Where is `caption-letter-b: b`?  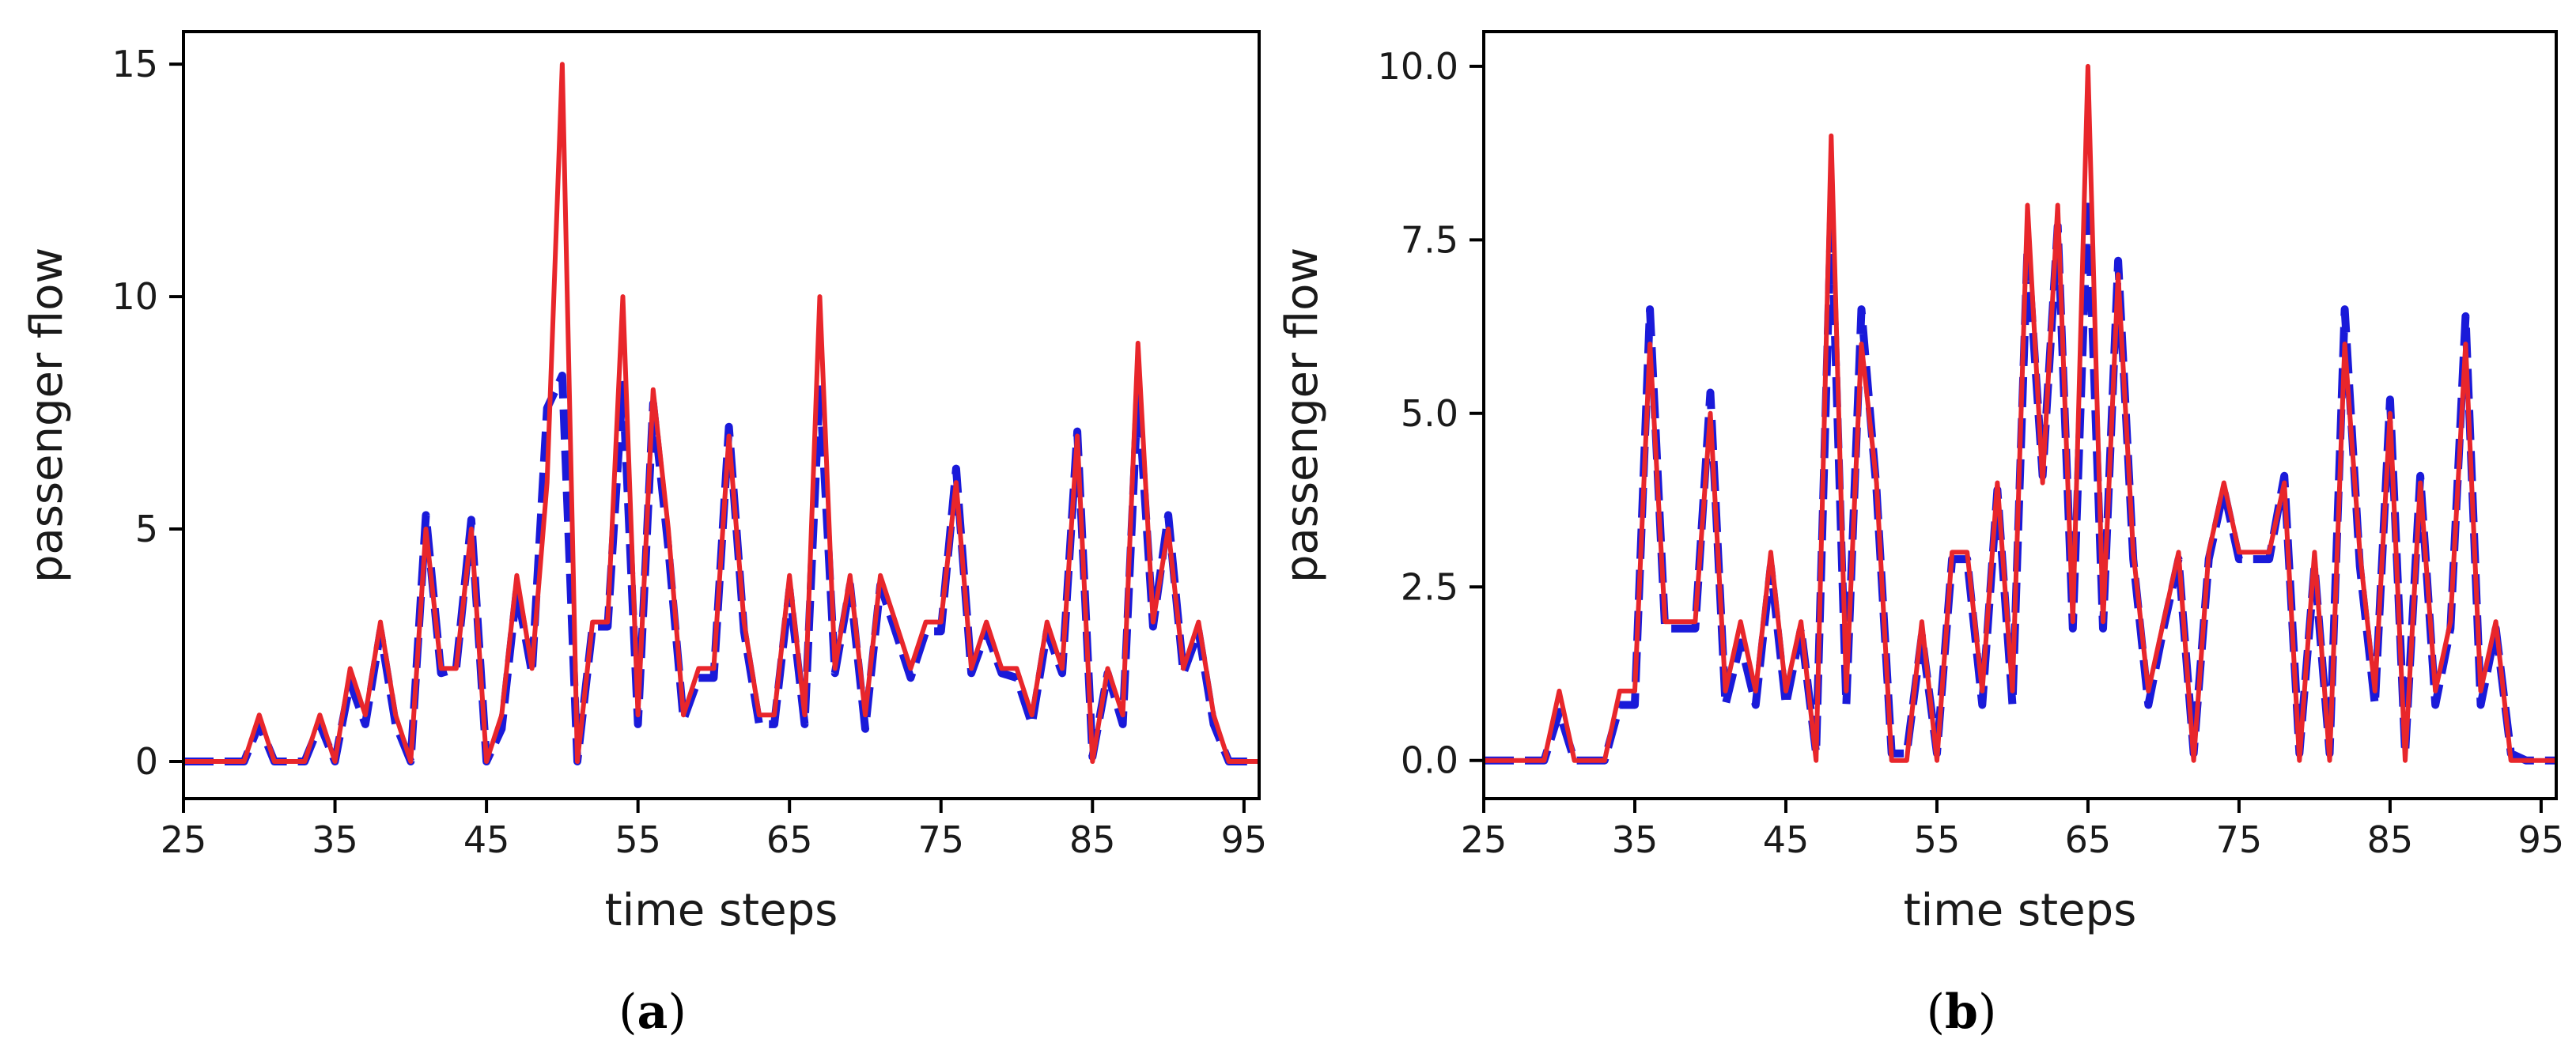 caption-letter-b: b is located at coordinates (1962, 1012).